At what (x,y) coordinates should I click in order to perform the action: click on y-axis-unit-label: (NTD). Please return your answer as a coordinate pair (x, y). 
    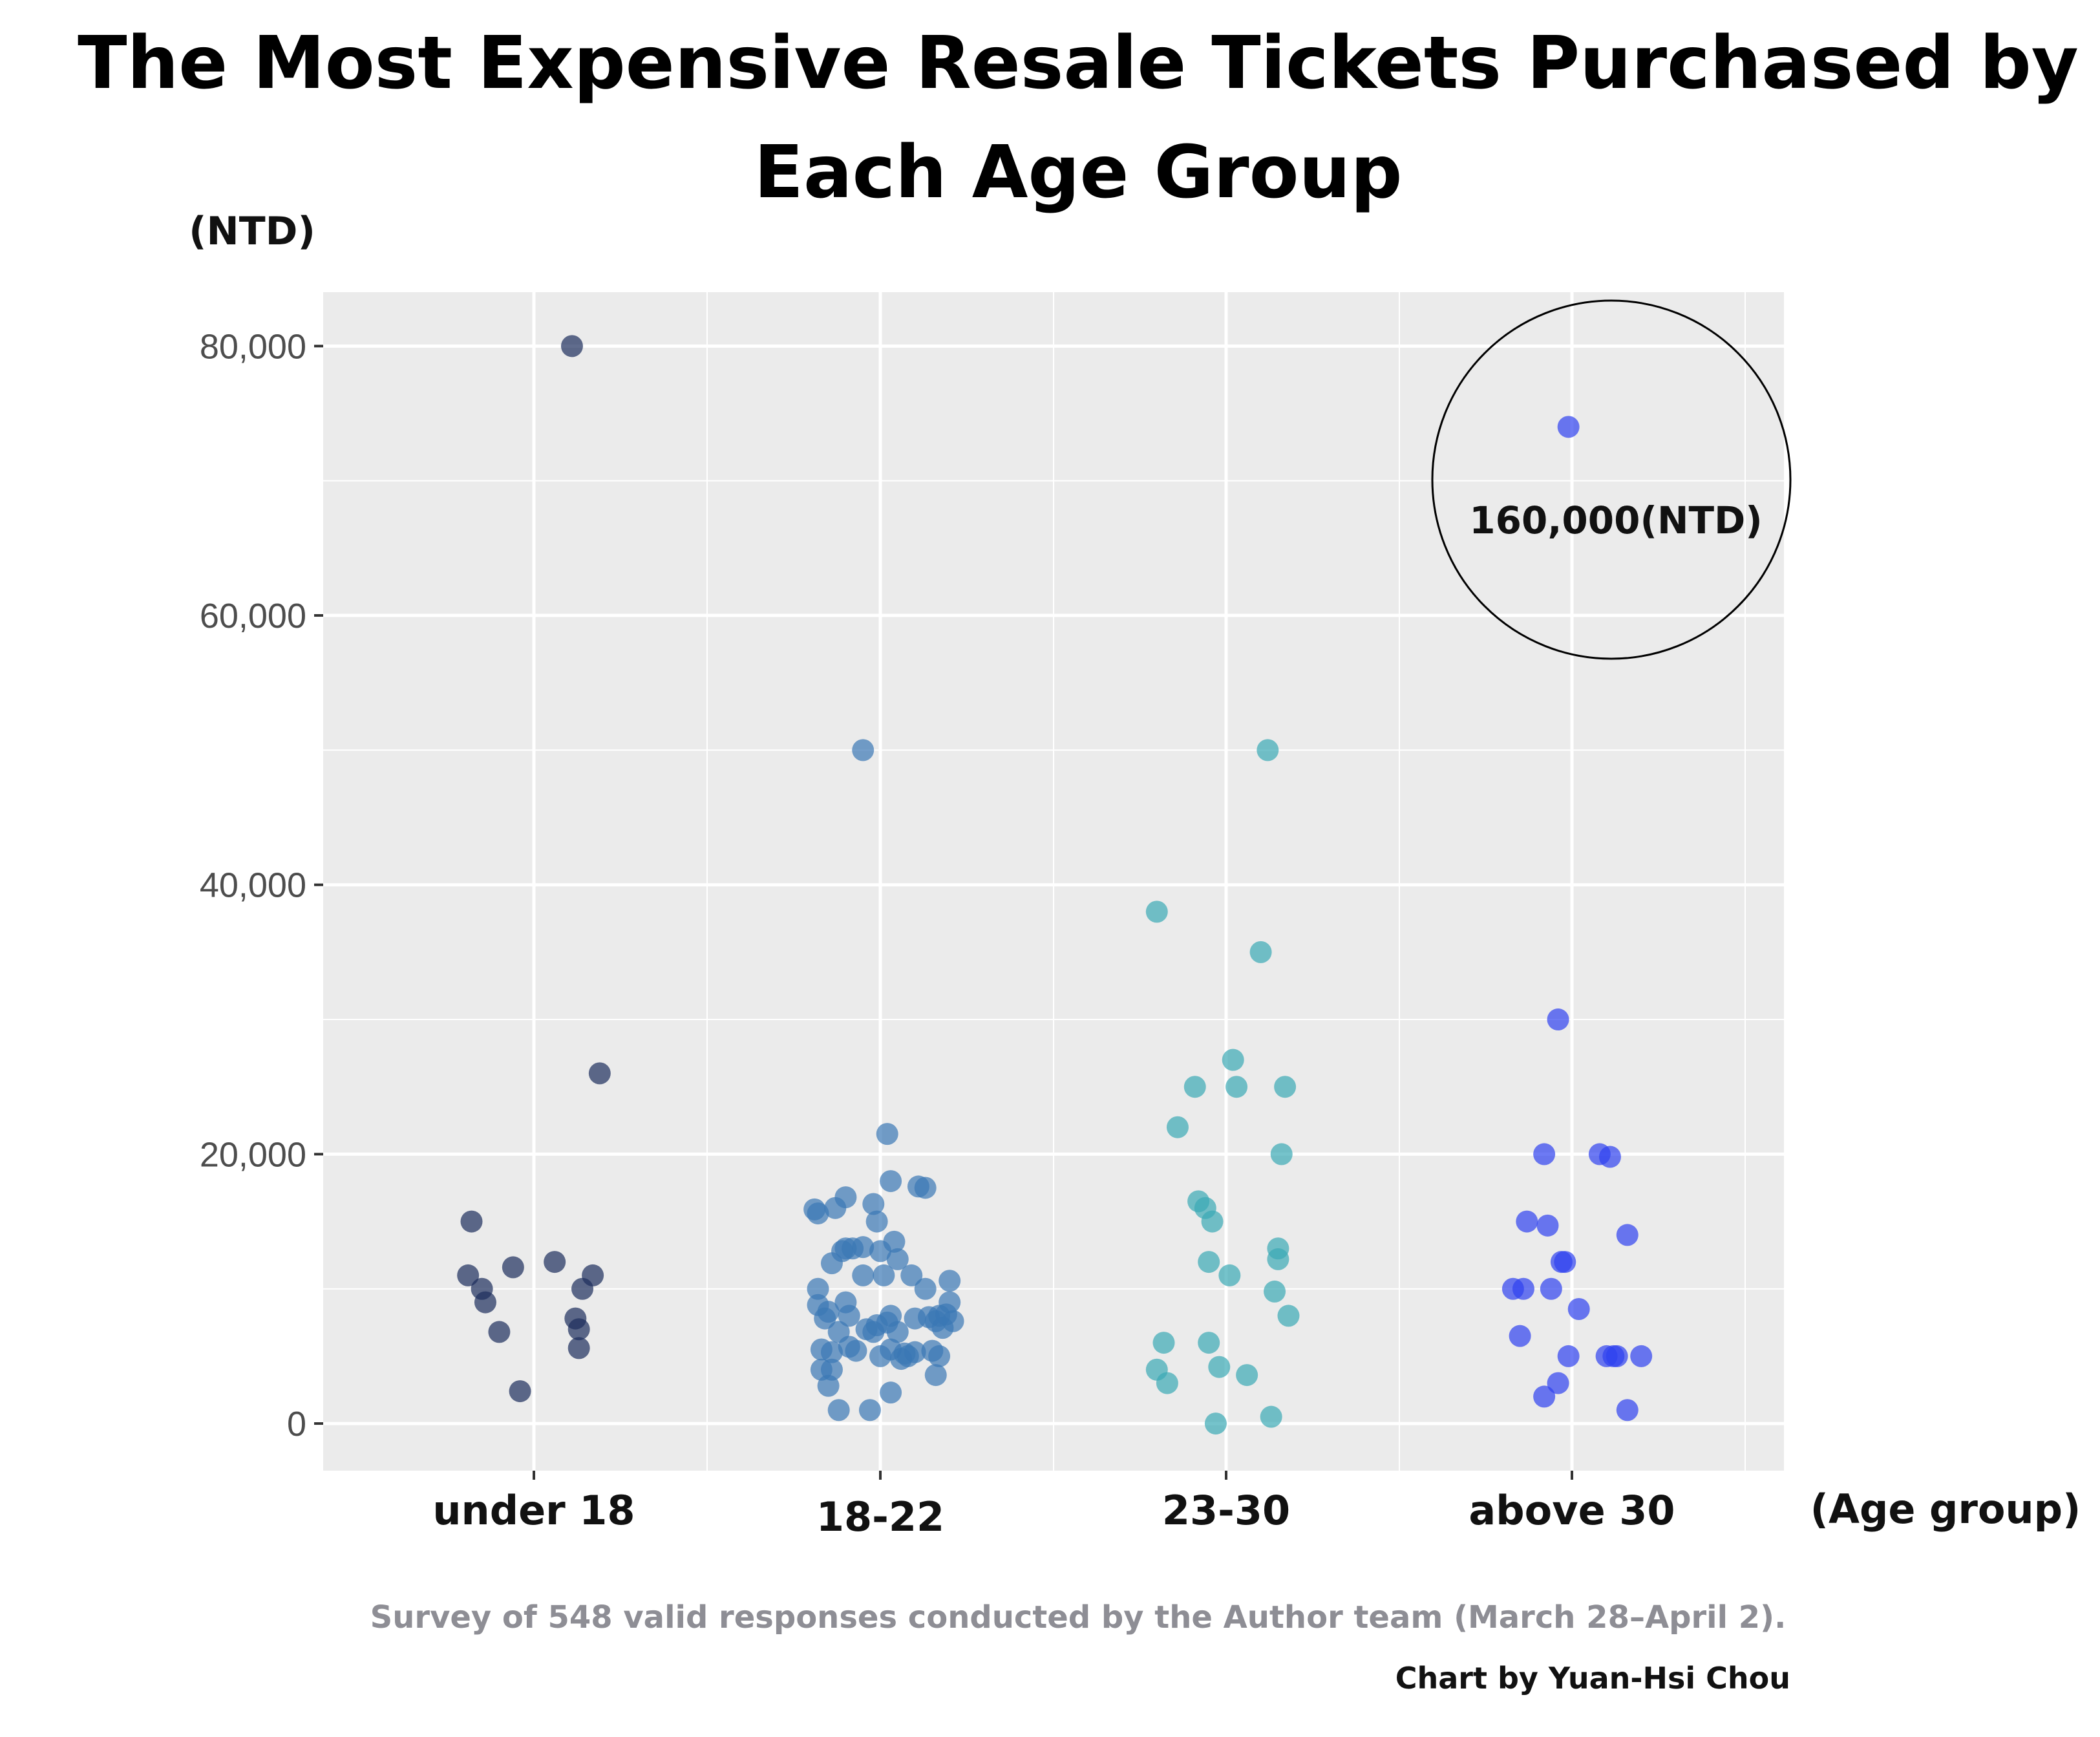
    Looking at the image, I should click on (252, 231).